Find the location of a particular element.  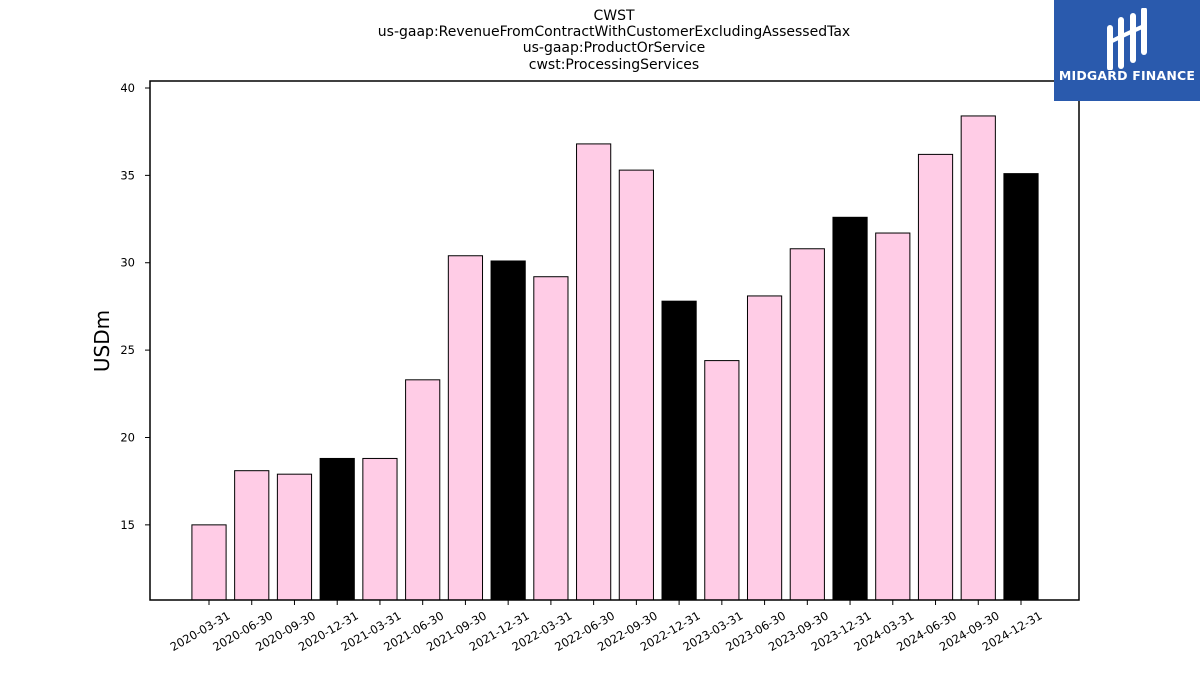

y-tick-label: 40 is located at coordinates (127, 88).